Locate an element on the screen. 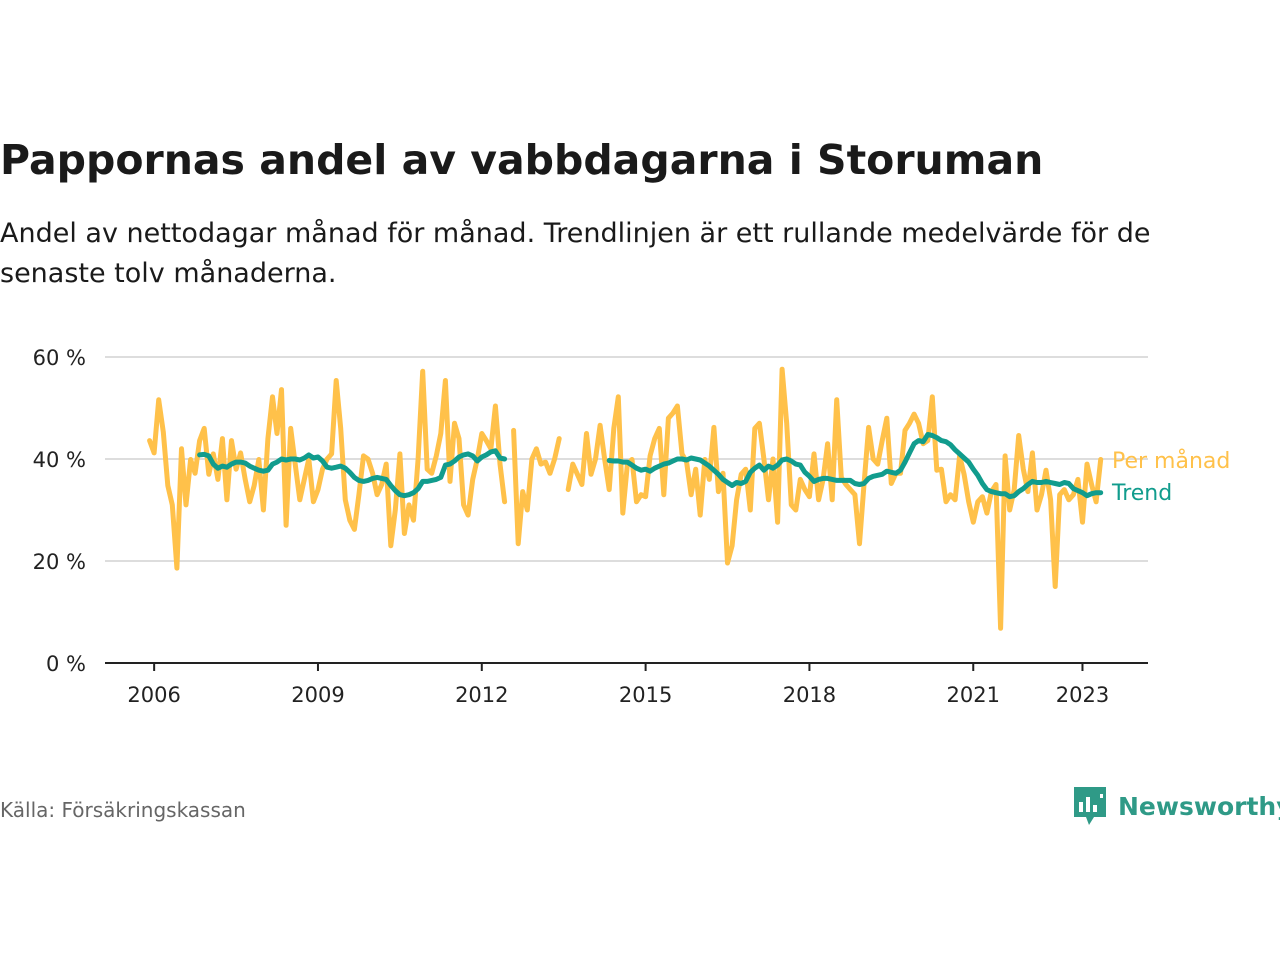  y-tick-label: 40 % is located at coordinates (59, 460).